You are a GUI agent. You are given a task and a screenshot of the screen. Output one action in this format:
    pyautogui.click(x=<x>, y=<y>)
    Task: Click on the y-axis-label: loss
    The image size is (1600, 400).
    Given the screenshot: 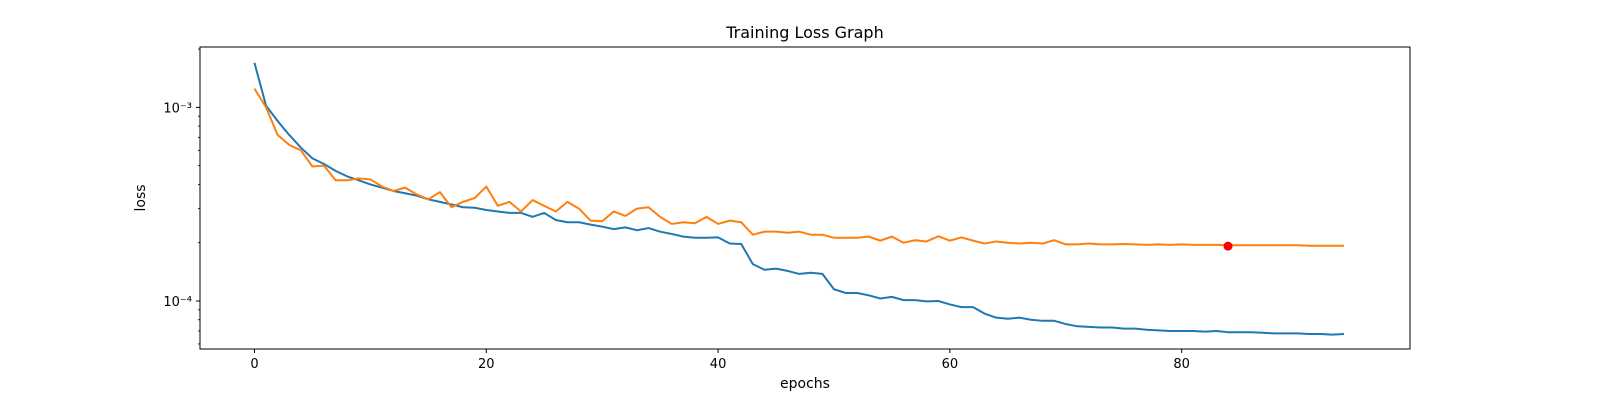 What is the action you would take?
    pyautogui.click(x=141, y=197)
    